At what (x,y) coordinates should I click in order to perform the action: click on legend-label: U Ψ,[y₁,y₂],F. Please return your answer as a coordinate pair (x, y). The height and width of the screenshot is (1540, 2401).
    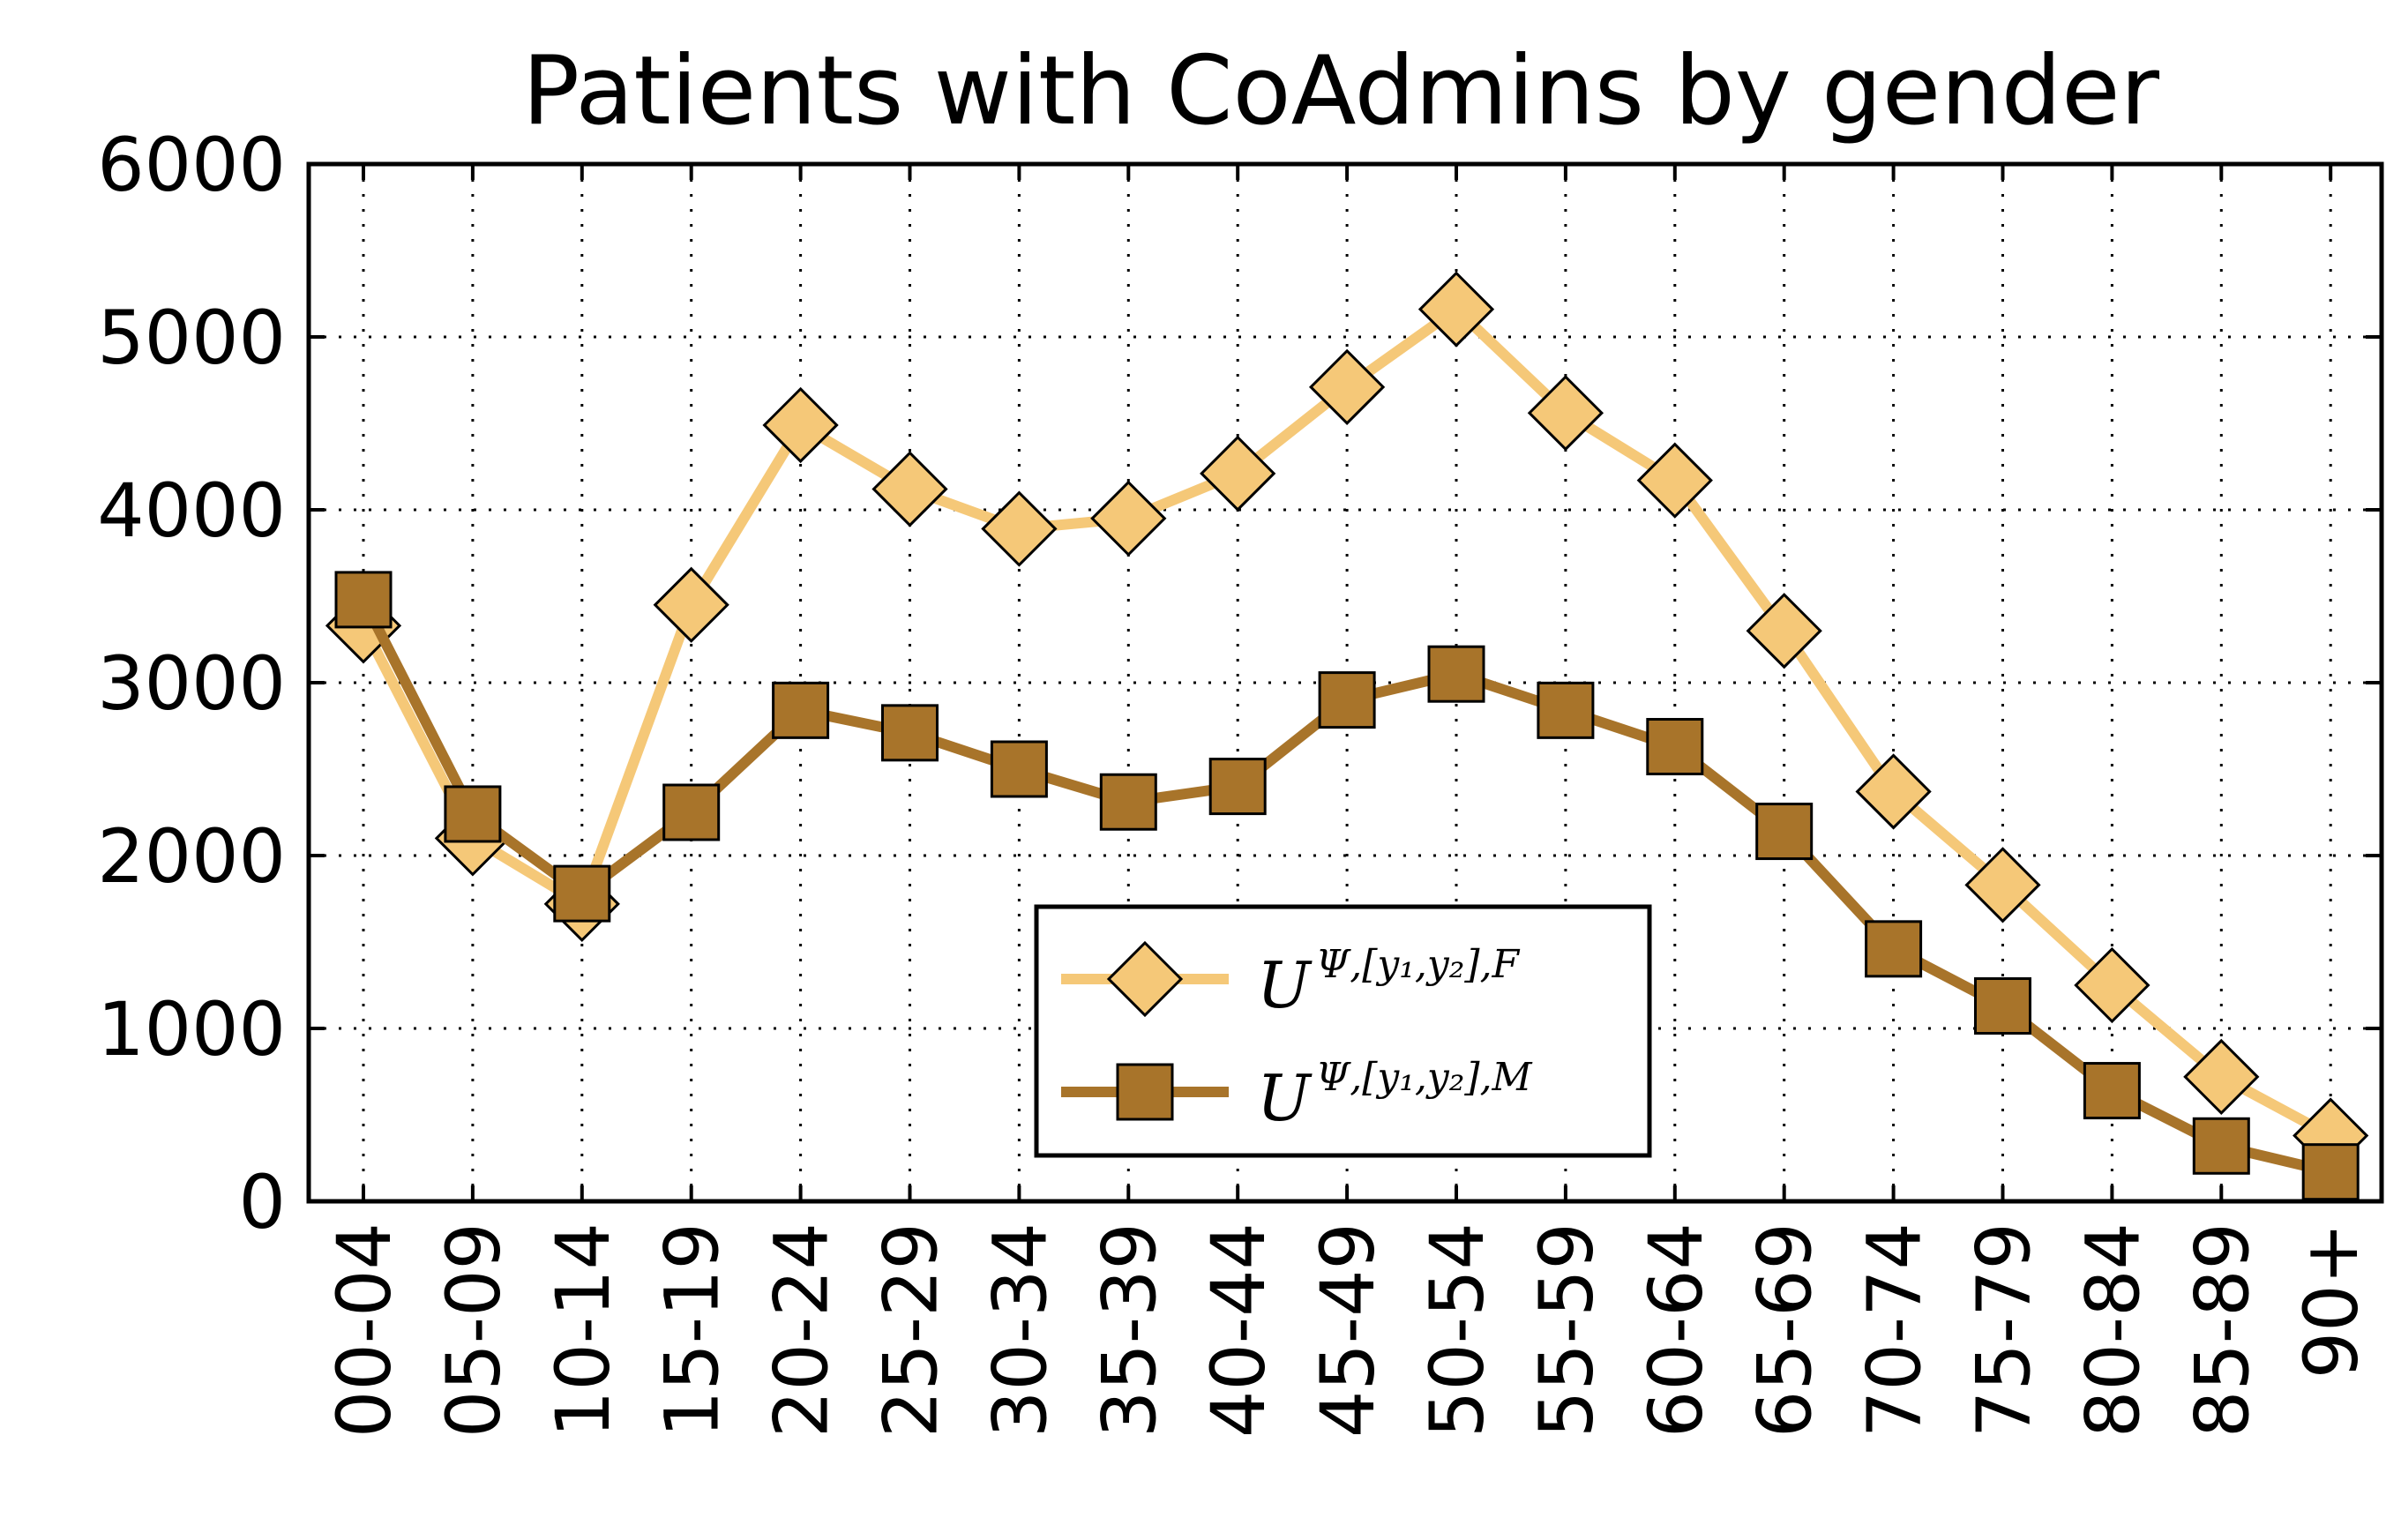
    Looking at the image, I should click on (1389, 982).